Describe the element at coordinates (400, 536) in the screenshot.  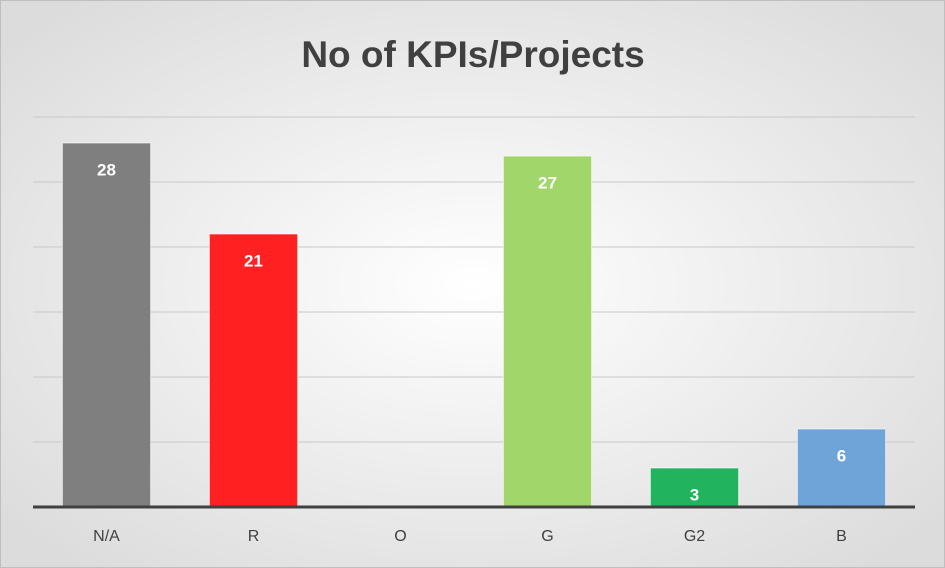
I see `x-tick-label: O` at that location.